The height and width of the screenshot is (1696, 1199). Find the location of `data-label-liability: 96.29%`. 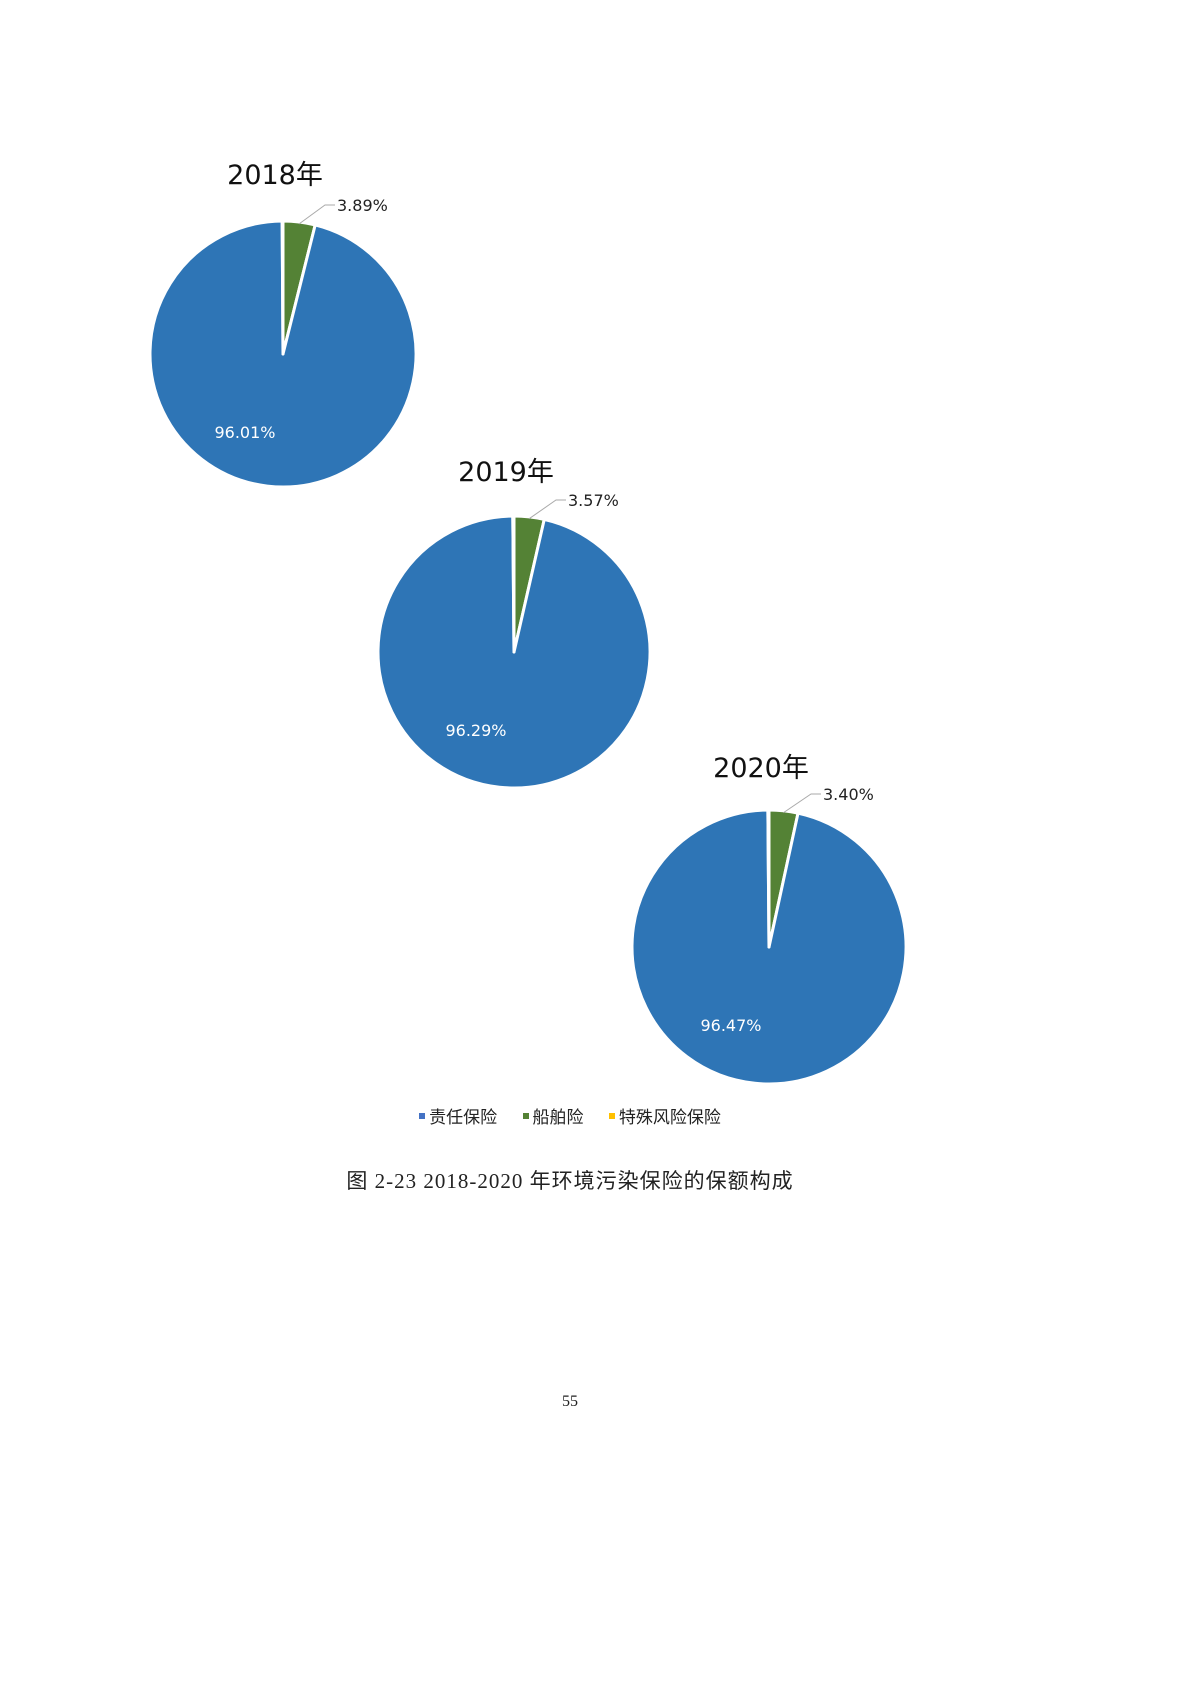

data-label-liability: 96.29% is located at coordinates (475, 730).